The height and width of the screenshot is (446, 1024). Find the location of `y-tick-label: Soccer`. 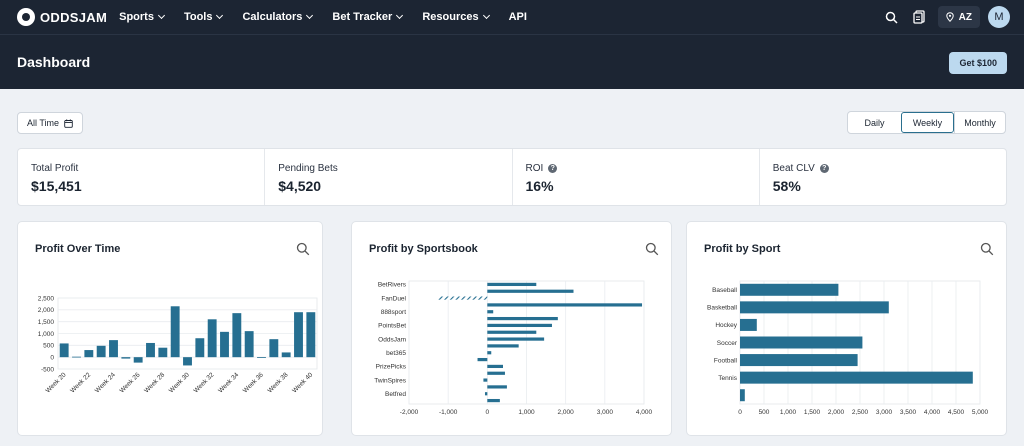

y-tick-label: Soccer is located at coordinates (727, 343).